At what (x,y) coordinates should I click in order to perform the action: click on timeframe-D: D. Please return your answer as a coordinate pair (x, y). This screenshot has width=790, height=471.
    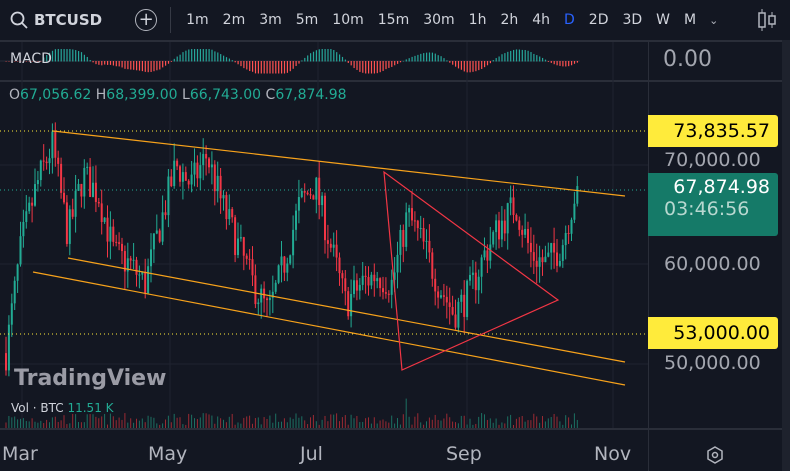
    Looking at the image, I should click on (569, 20).